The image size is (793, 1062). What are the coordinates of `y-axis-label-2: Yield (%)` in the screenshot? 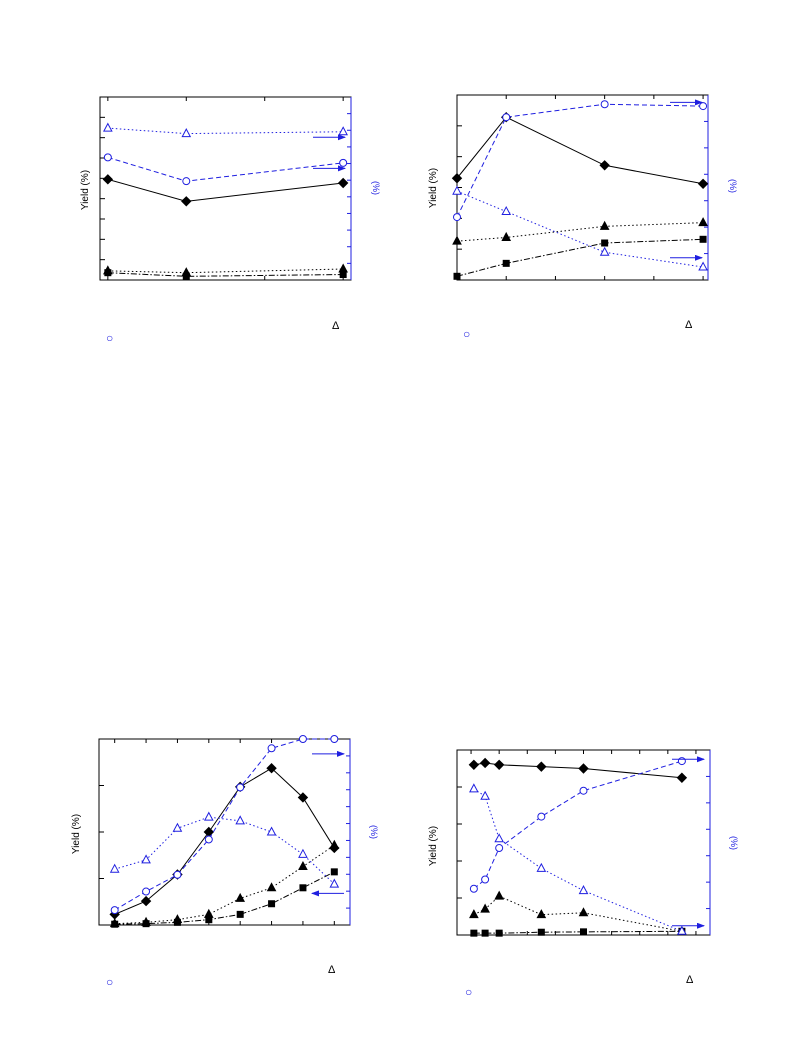 It's located at (433, 188).